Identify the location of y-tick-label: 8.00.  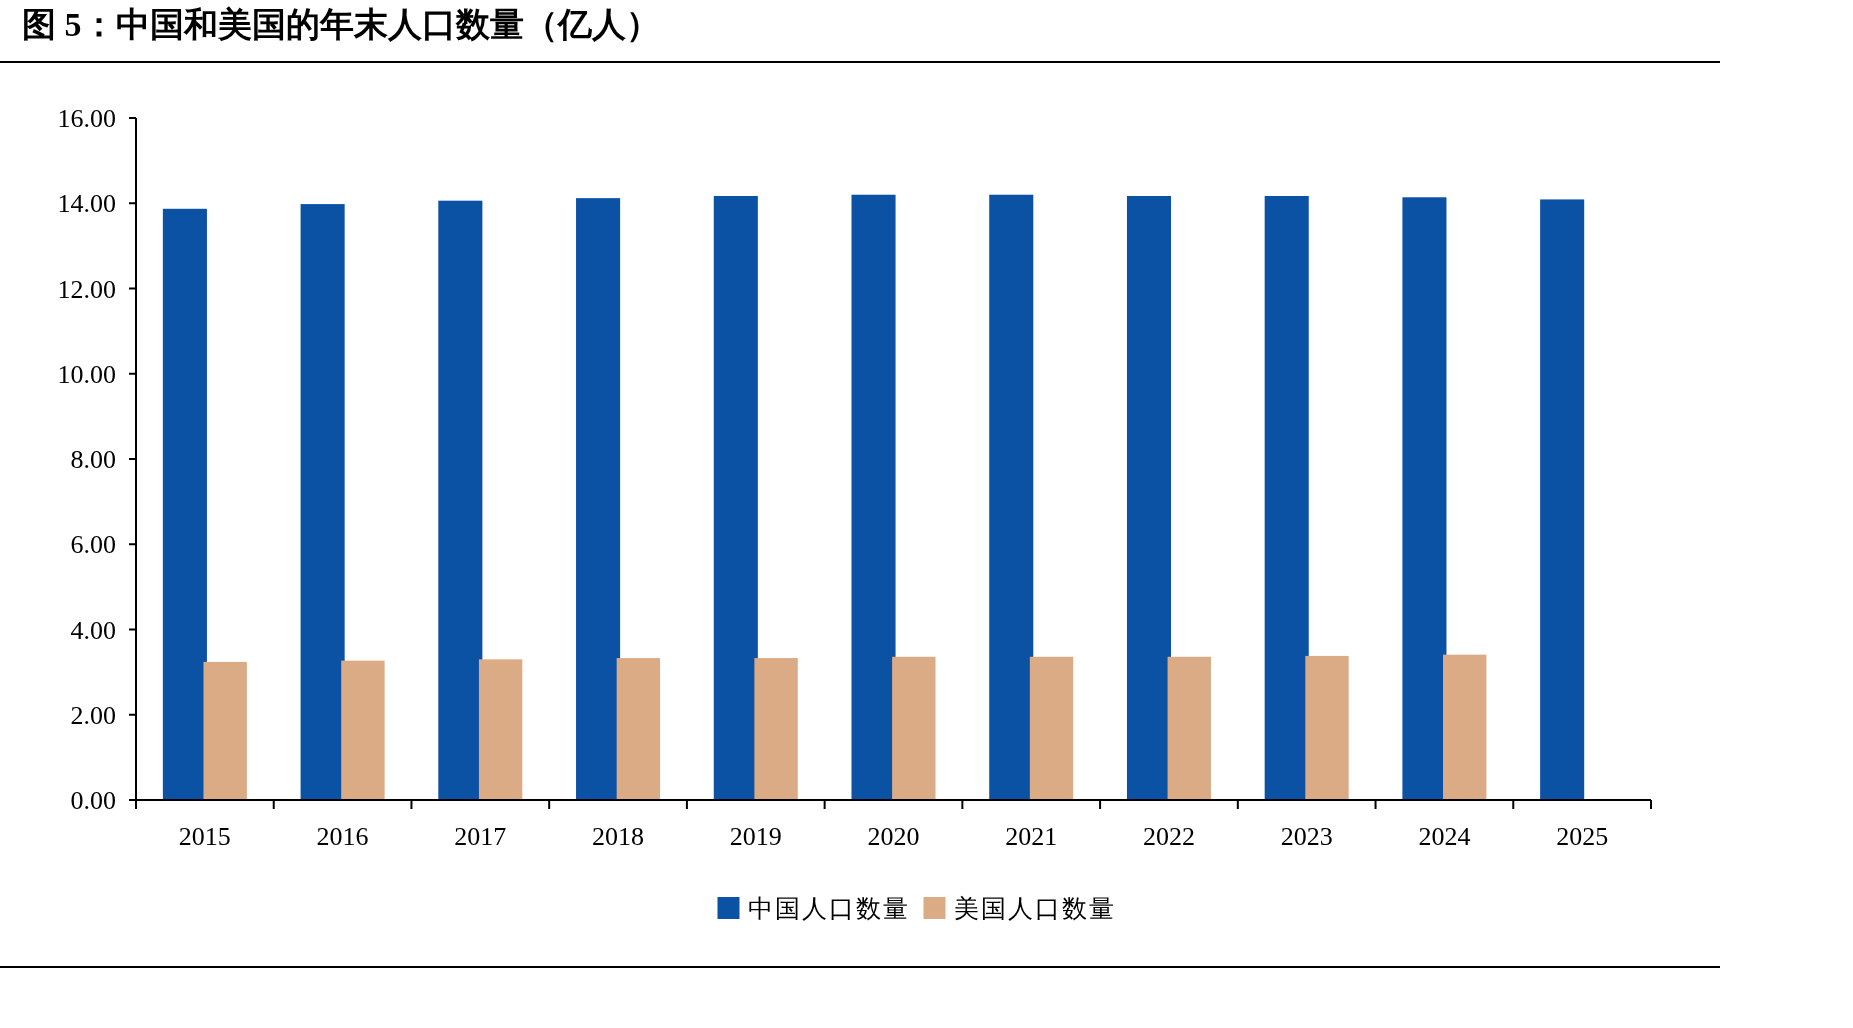
(93, 459).